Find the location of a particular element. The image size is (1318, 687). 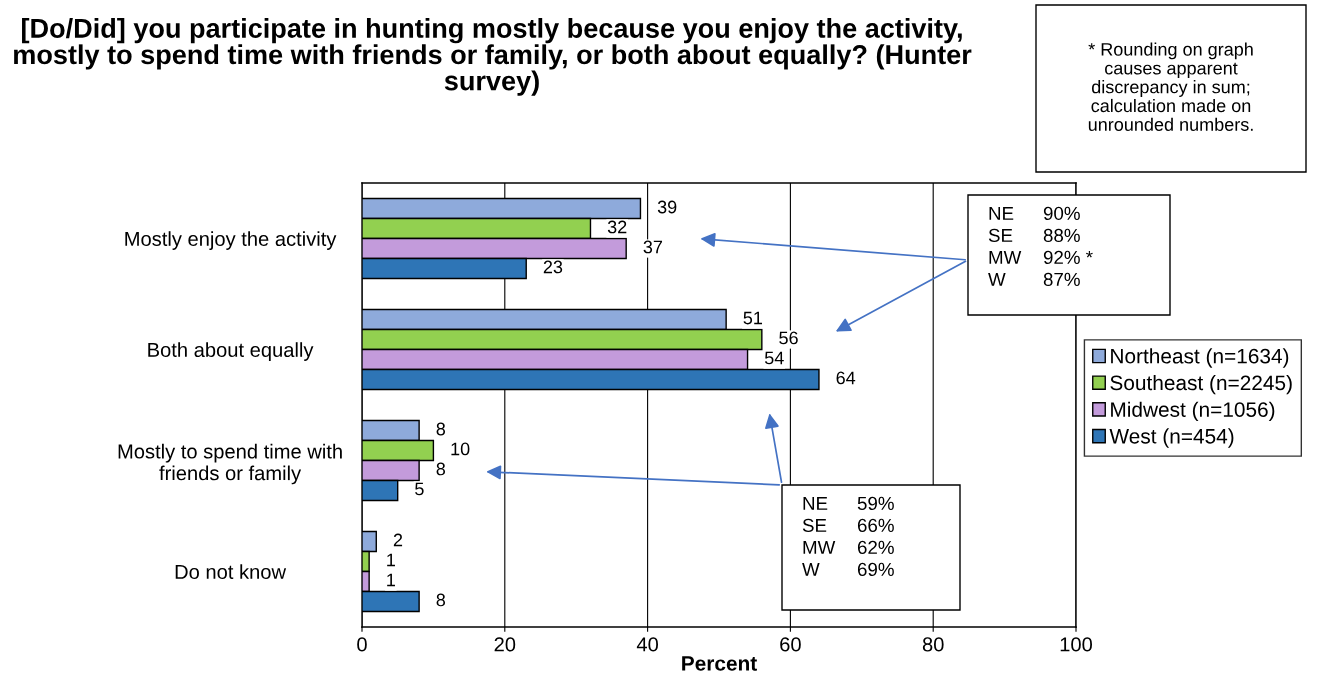

y-tick-label: Do not know is located at coordinates (231, 571).